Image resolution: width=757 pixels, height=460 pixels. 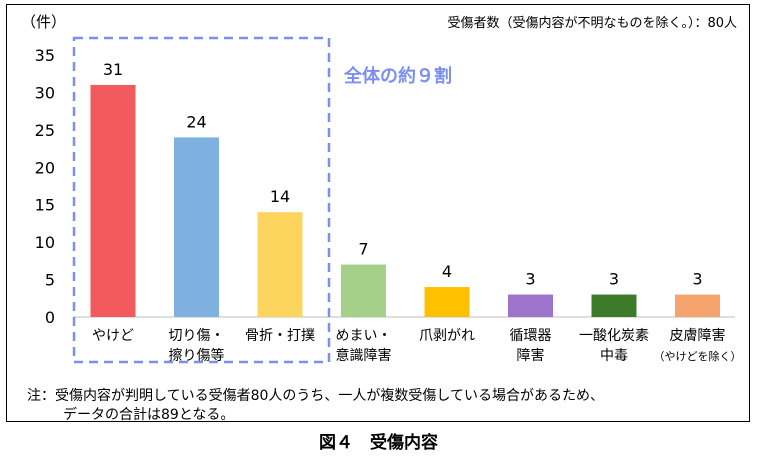 What do you see at coordinates (113, 336) in the screenshot?
I see `category-label-0-line-0: やけど` at bounding box center [113, 336].